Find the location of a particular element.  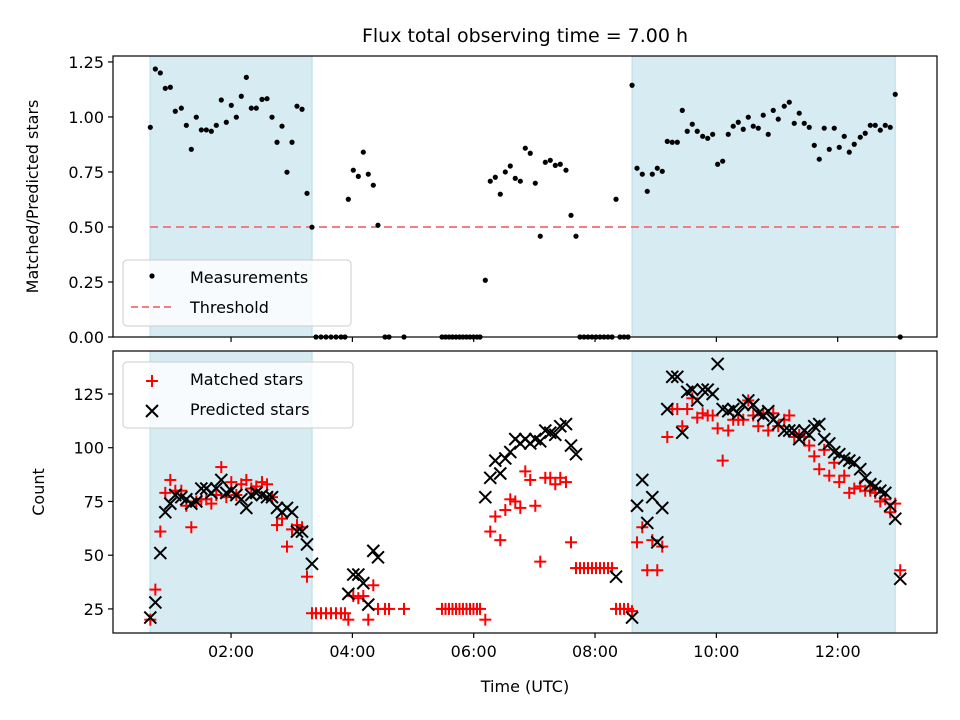

y-tick-label: 25 is located at coordinates (94, 609).